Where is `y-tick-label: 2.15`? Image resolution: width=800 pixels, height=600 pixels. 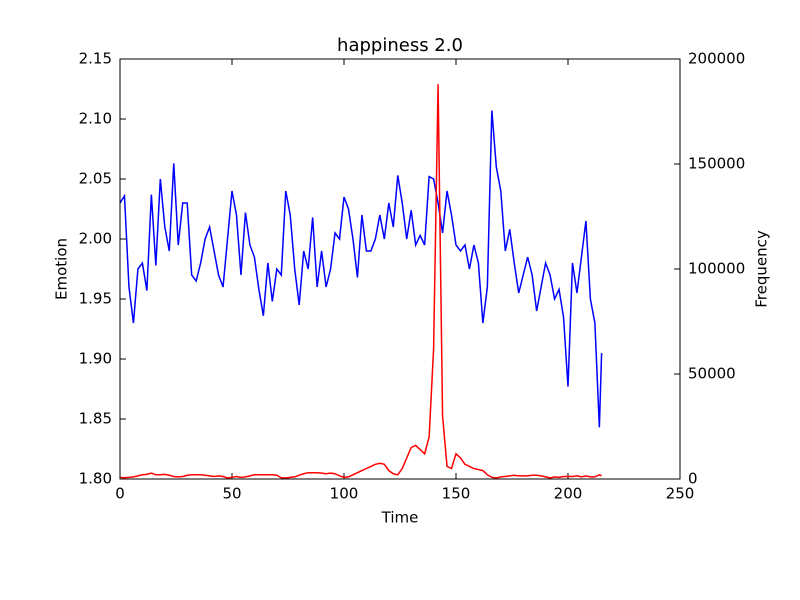
y-tick-label: 2.15 is located at coordinates (95, 59).